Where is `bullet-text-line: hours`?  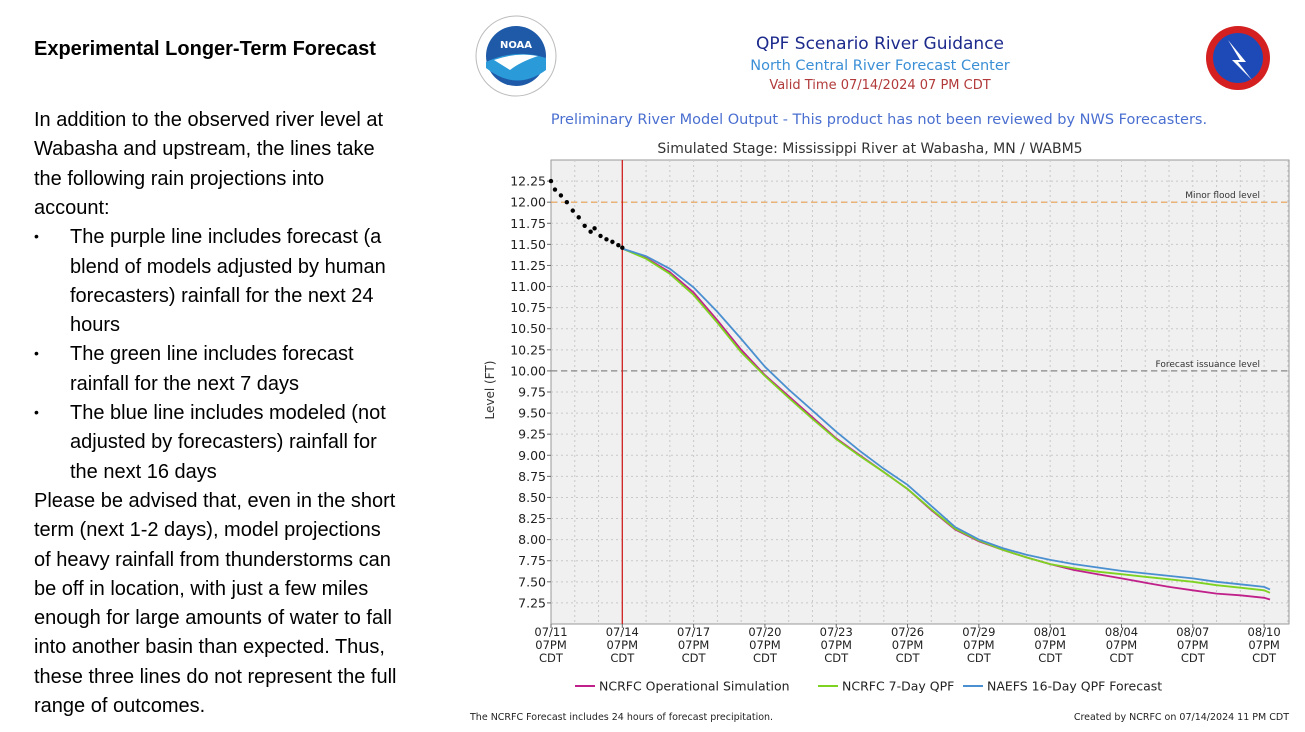 bullet-text-line: hours is located at coordinates (95, 325).